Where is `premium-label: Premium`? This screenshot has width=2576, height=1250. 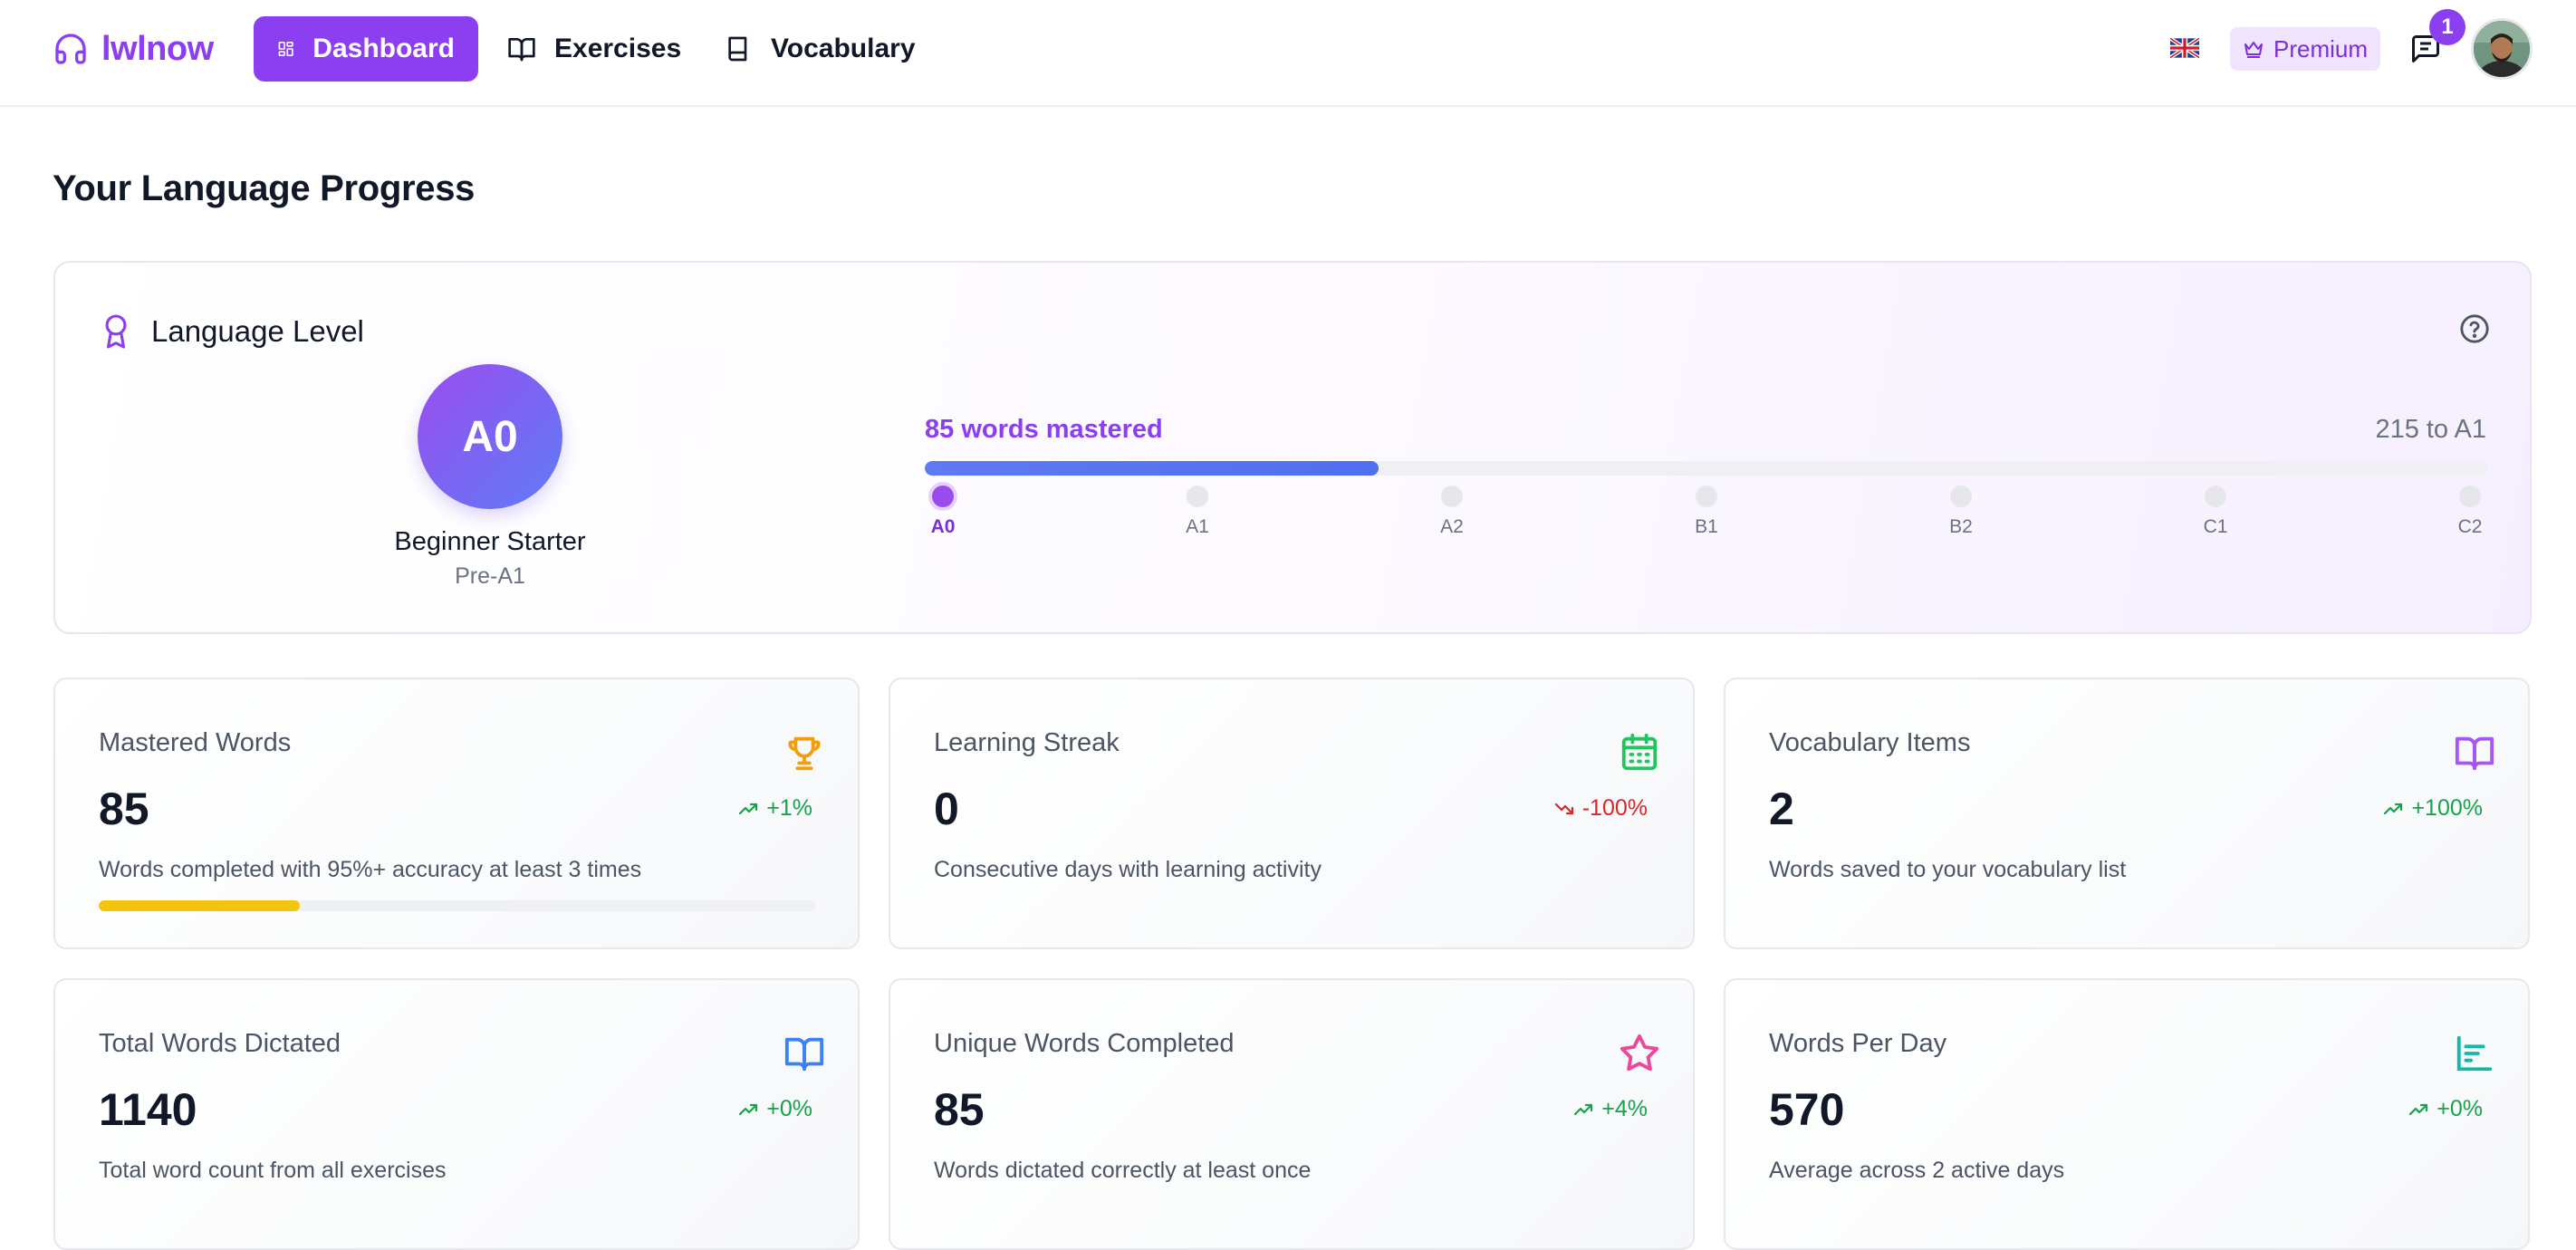 premium-label: Premium is located at coordinates (2320, 48).